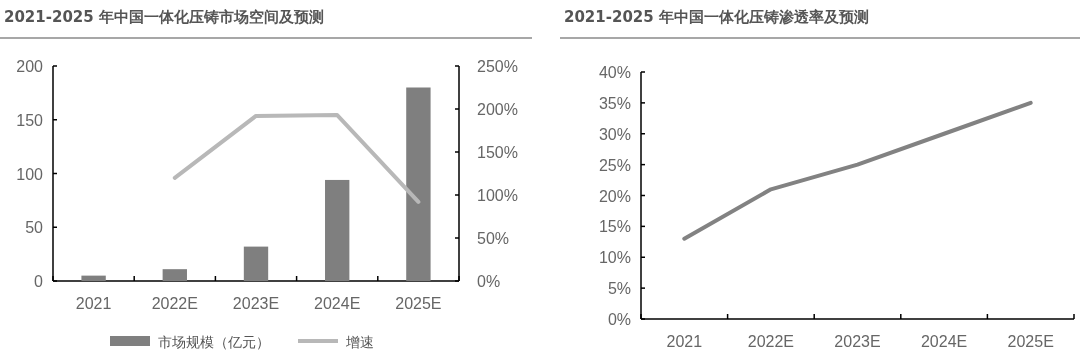 The image size is (1080, 362). Describe the element at coordinates (39, 281) in the screenshot. I see `y-tick-label: 0` at that location.